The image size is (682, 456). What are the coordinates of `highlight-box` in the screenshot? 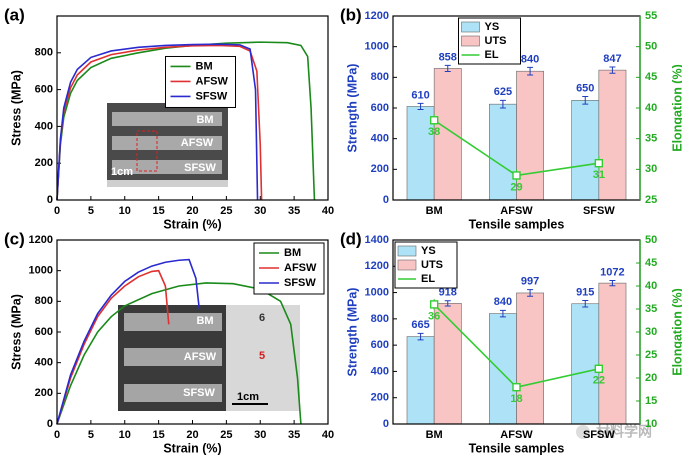 It's located at (147, 151).